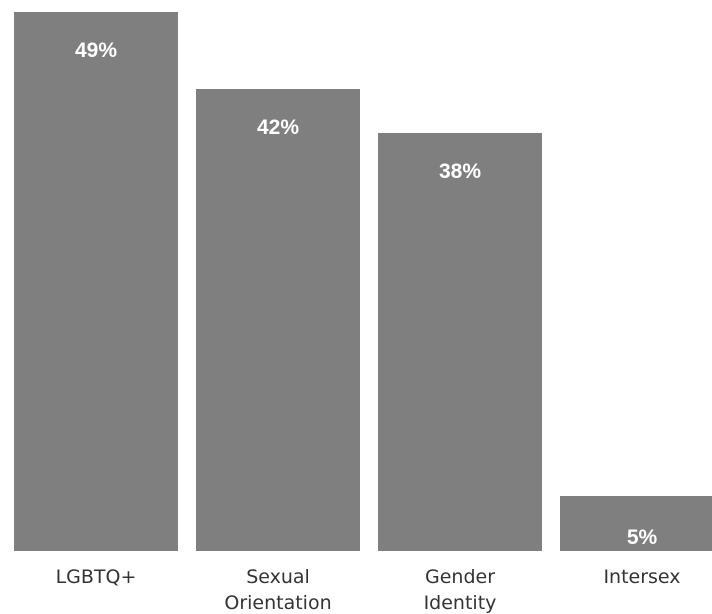  I want to click on category-label-3: Intersex, so click(641, 577).